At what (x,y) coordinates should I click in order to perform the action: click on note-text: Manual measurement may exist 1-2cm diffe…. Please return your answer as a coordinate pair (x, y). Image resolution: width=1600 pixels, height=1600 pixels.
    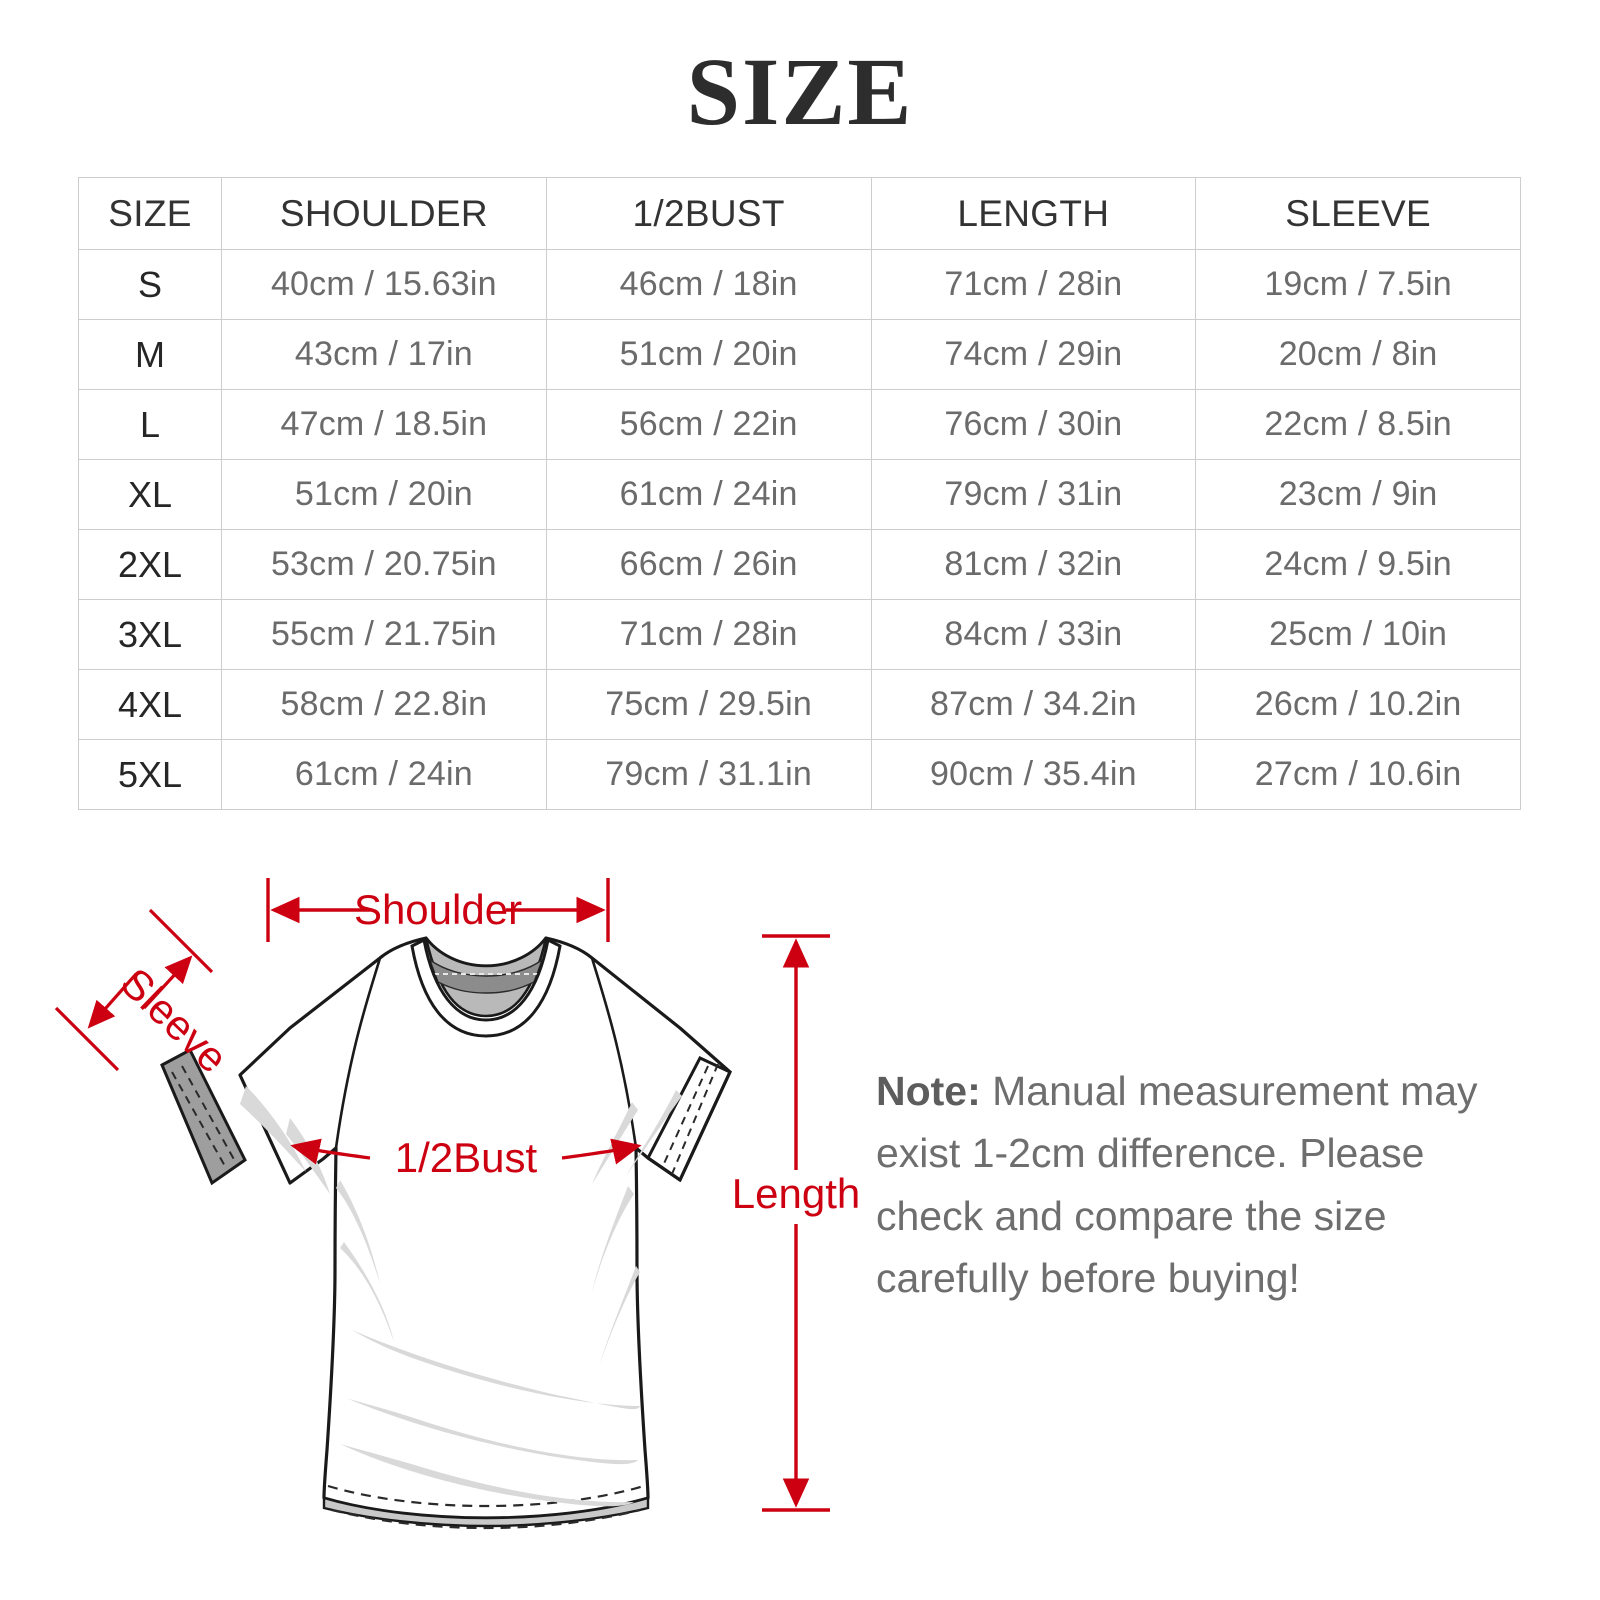
    Looking at the image, I should click on (1177, 1184).